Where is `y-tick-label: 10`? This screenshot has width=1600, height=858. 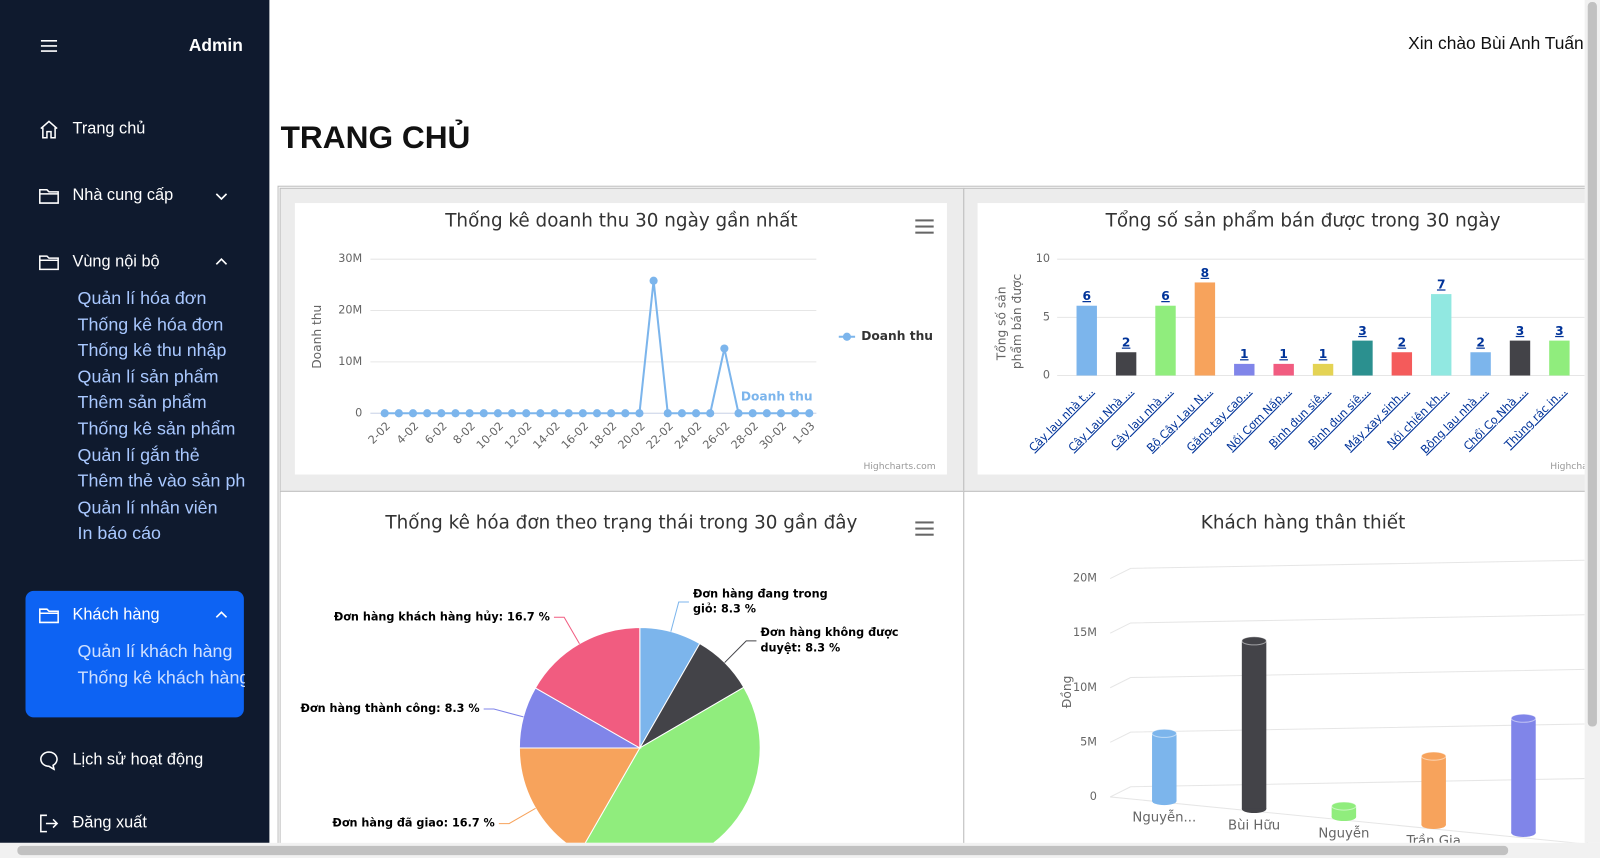
y-tick-label: 10 is located at coordinates (1043, 258).